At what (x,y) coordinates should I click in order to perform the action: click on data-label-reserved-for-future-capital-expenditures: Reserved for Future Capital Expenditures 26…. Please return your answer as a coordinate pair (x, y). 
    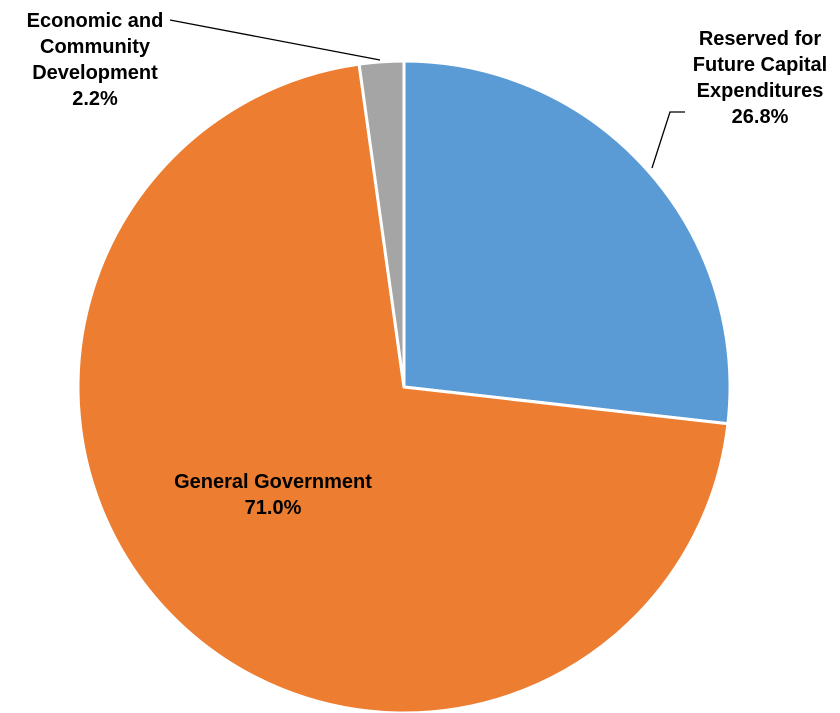
    Looking at the image, I should click on (760, 78).